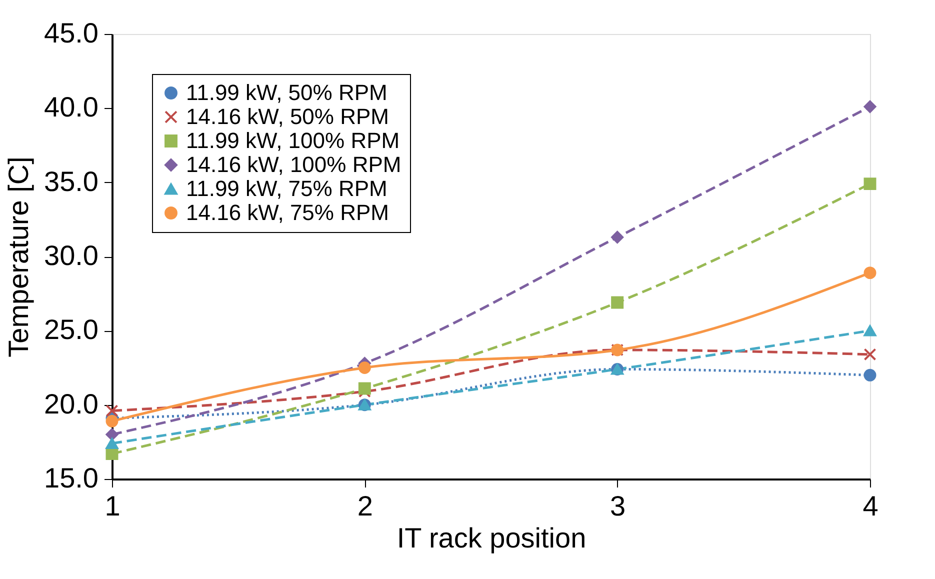 This screenshot has width=935, height=579. Describe the element at coordinates (71, 330) in the screenshot. I see `y-tick-label: 25.0` at that location.